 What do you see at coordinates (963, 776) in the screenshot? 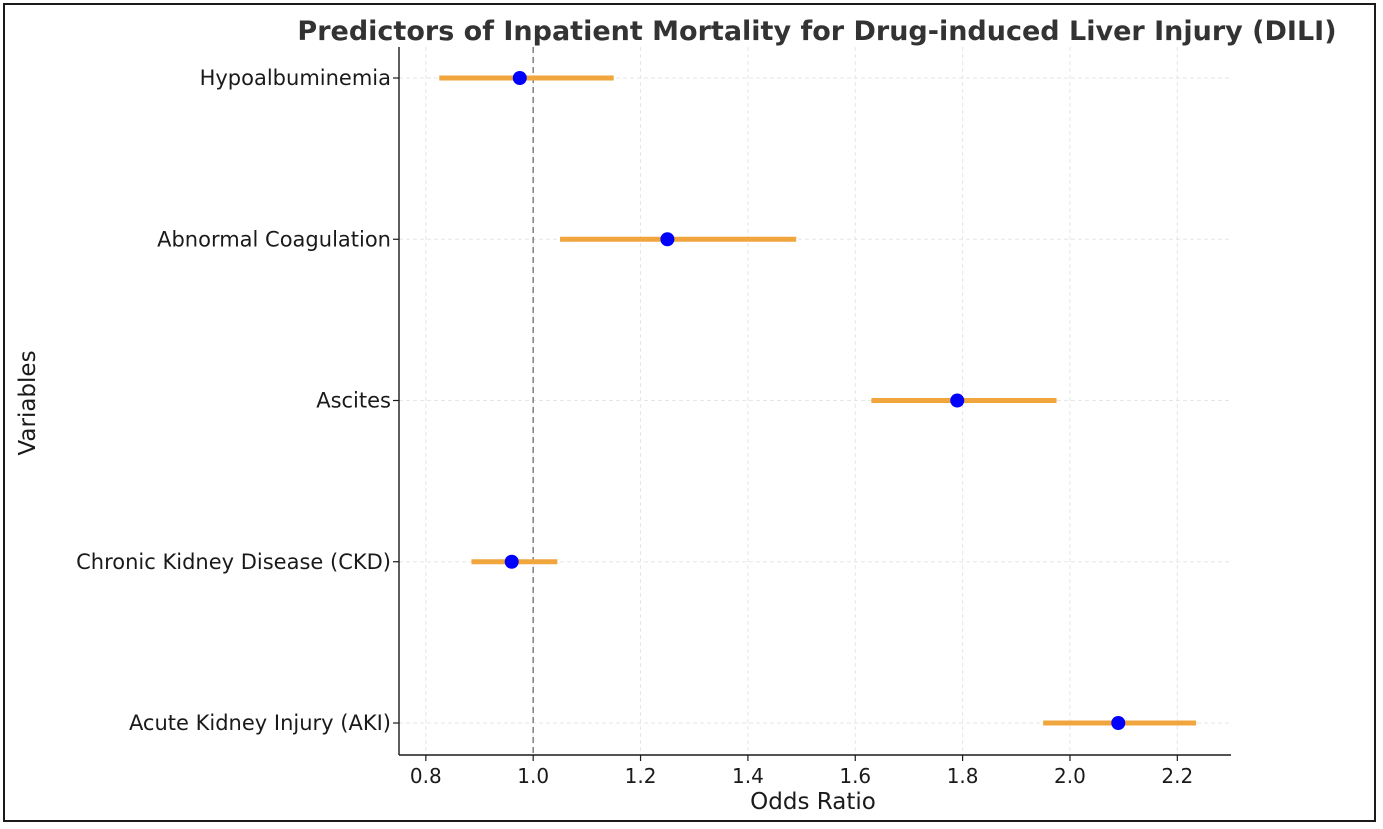
I see `x-tick-label: 1.8` at bounding box center [963, 776].